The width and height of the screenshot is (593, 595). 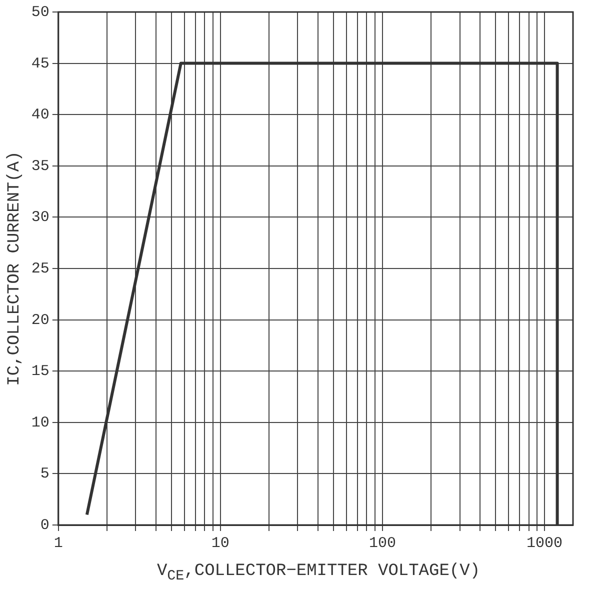 What do you see at coordinates (15, 268) in the screenshot?
I see `y-axis-title: IC,COLLECTOR CURRENT(A)` at bounding box center [15, 268].